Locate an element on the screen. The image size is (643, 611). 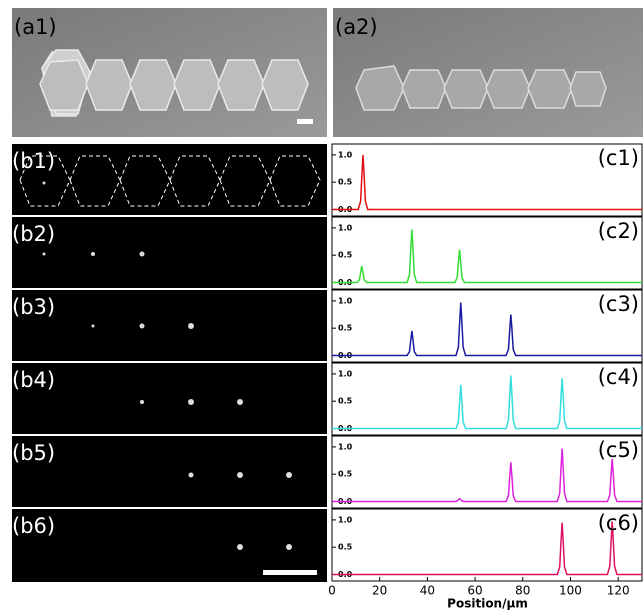
panel-label: (b1) is located at coordinates (33, 161).